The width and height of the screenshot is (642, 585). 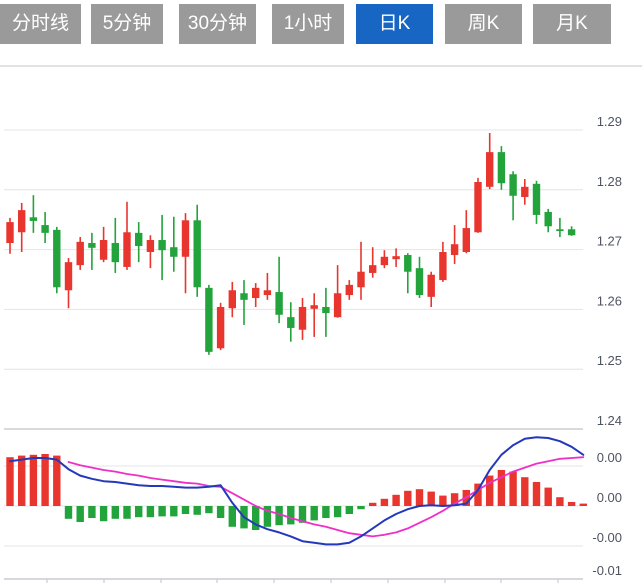 What do you see at coordinates (127, 24) in the screenshot?
I see `tab-5min: 5分钟` at bounding box center [127, 24].